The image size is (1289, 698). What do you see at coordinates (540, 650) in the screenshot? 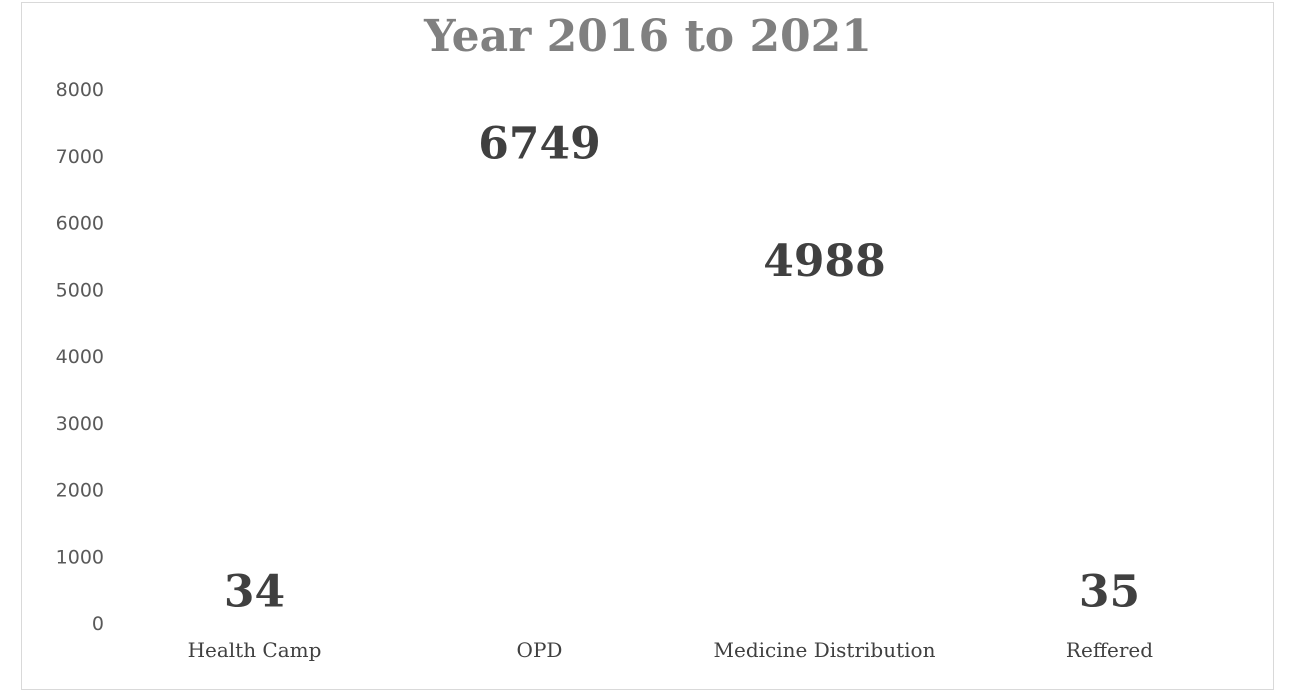
I see `x-category-label: OPD` at bounding box center [540, 650].